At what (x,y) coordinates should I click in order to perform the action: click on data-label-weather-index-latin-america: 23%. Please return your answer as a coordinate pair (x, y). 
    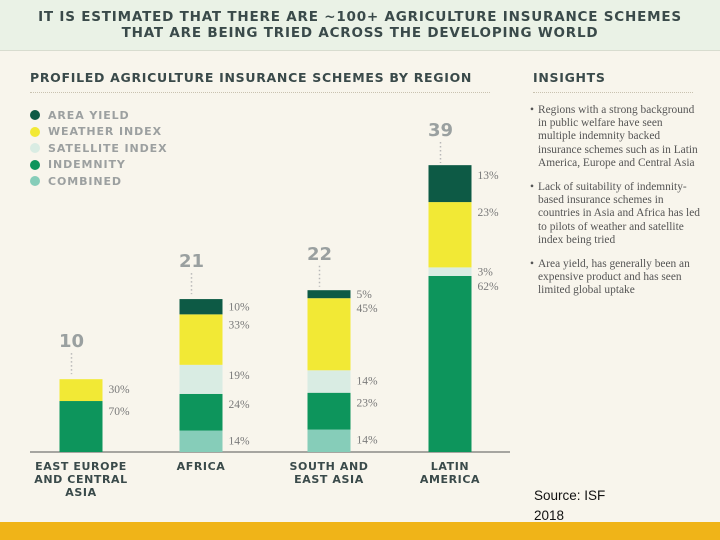
    Looking at the image, I should click on (489, 213).